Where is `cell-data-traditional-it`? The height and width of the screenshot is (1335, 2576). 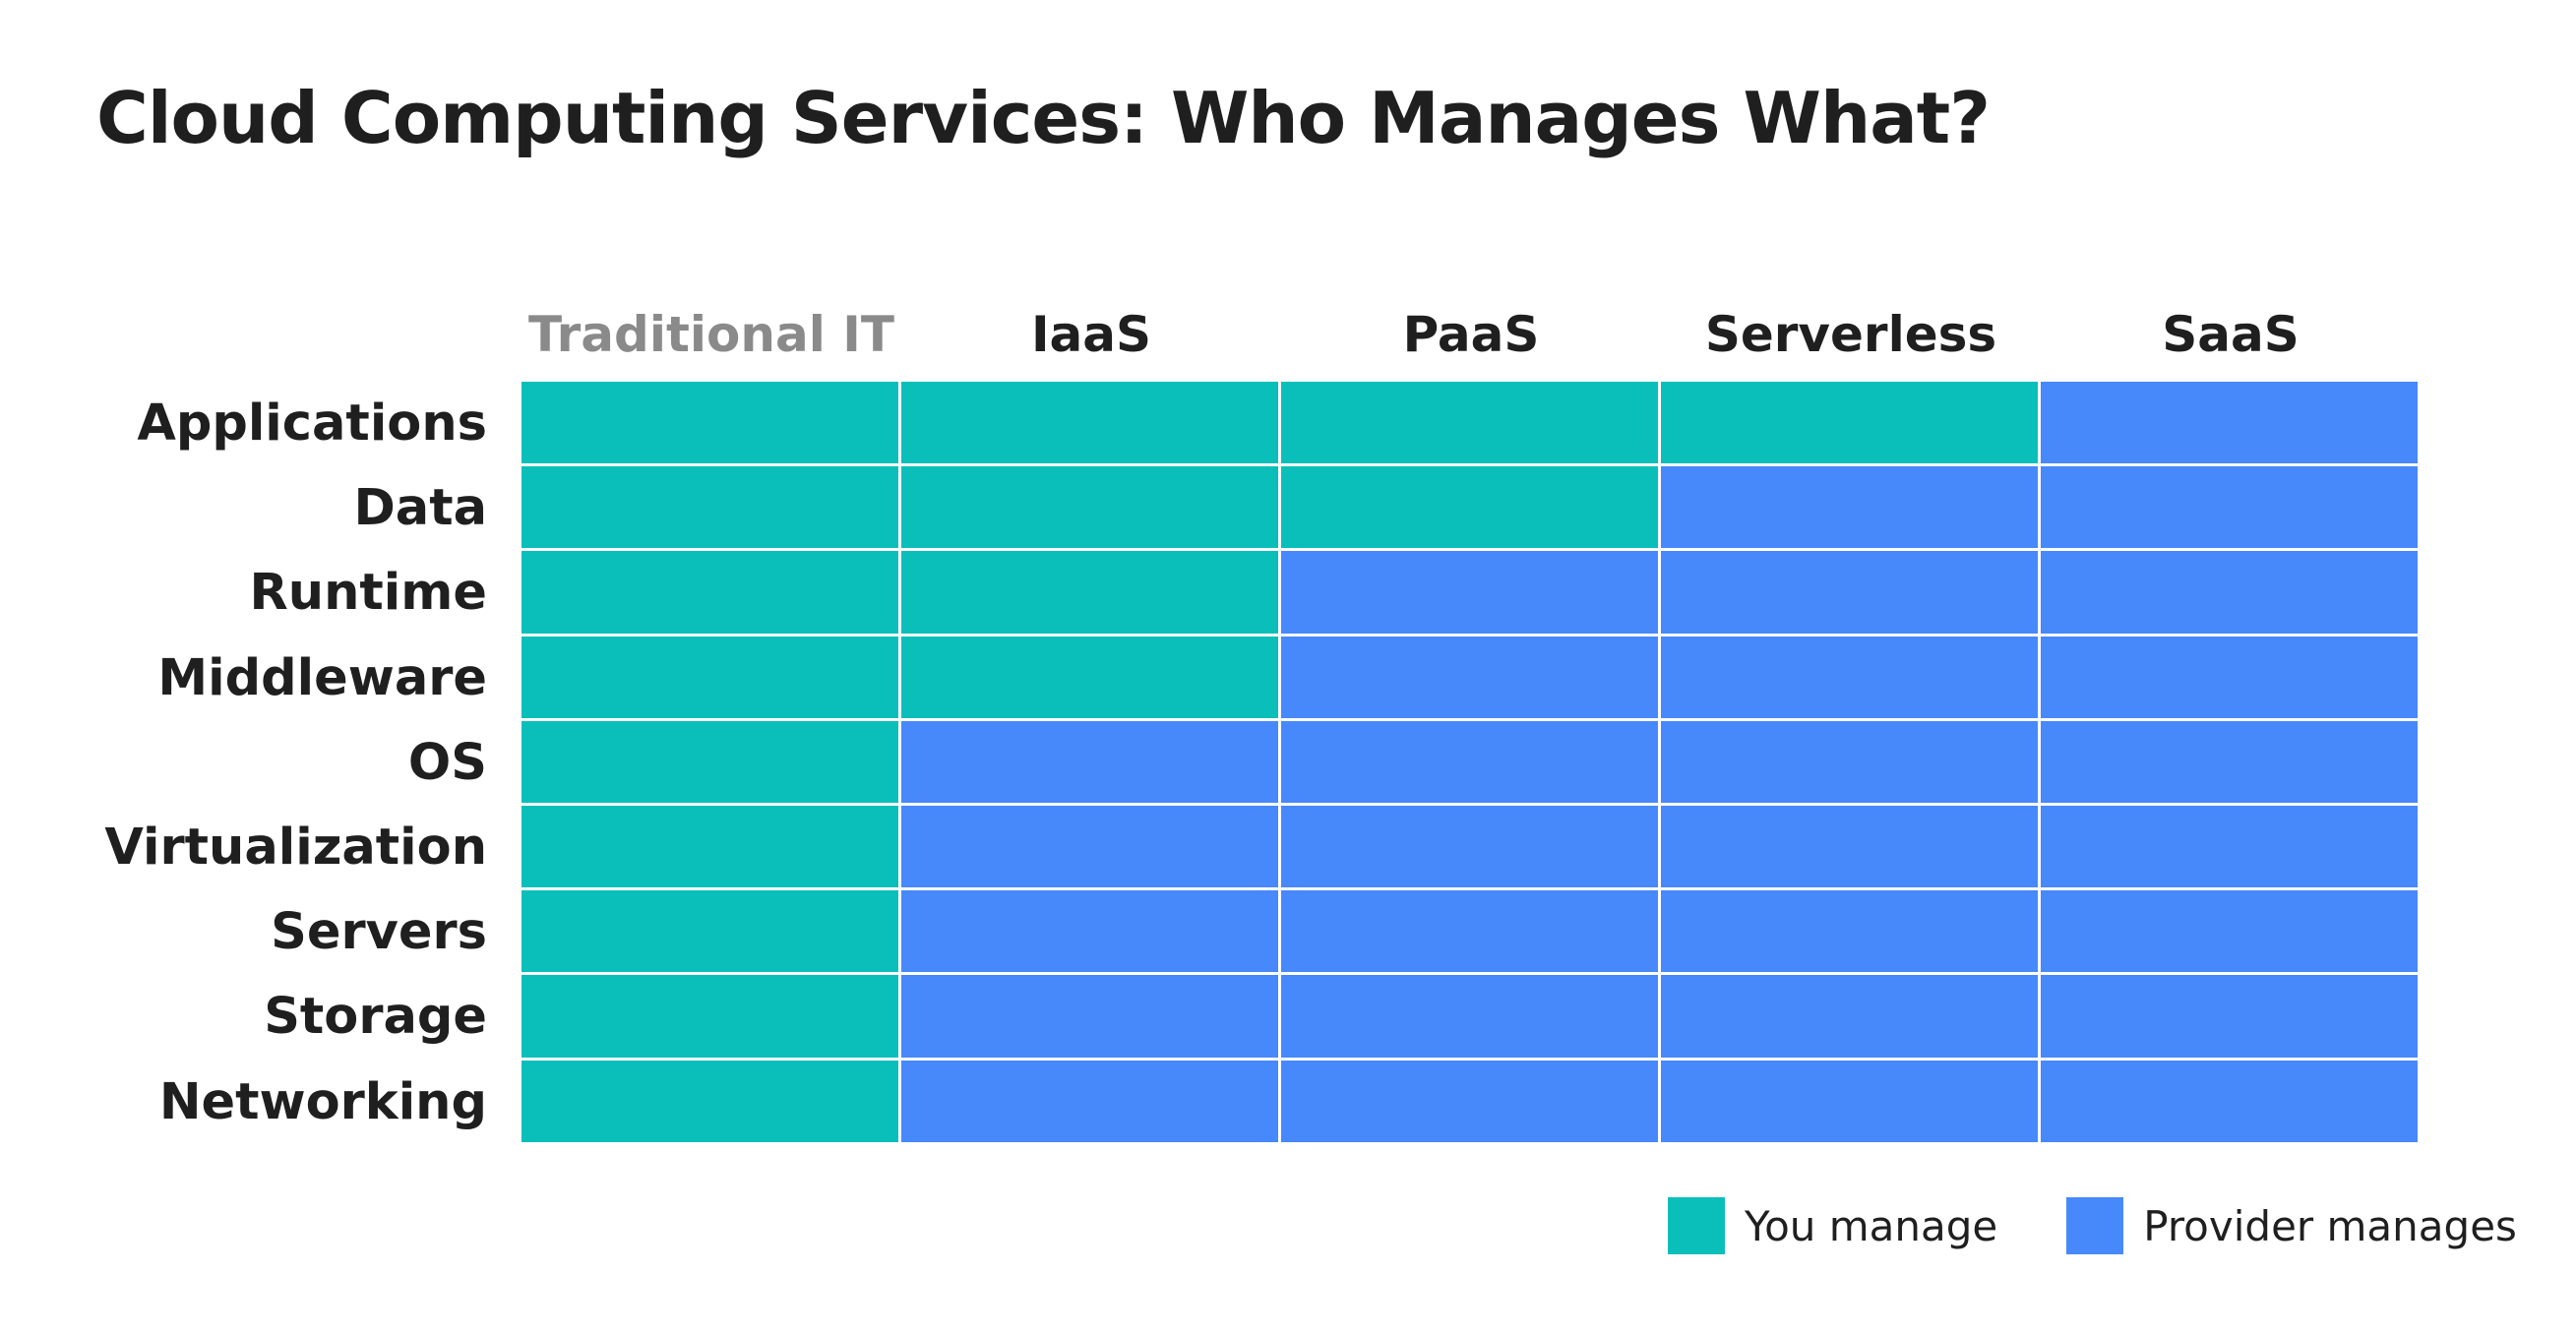 cell-data-traditional-it is located at coordinates (711, 509).